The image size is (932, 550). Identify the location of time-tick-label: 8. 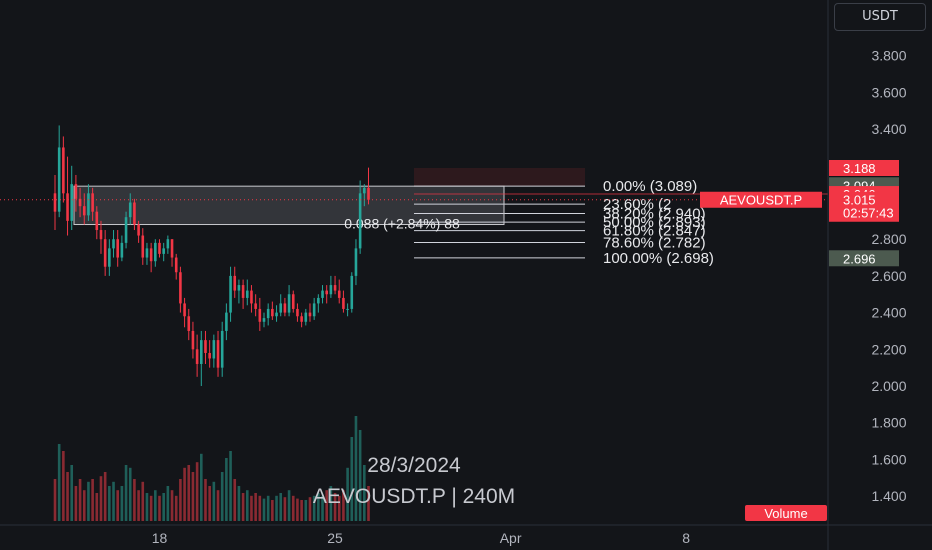
(686, 538).